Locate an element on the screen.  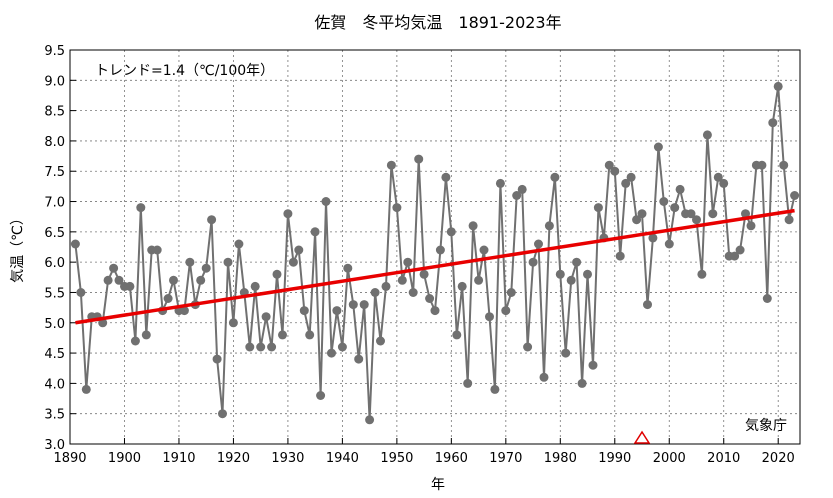
y-tick-label: 4.5 is located at coordinates (54, 354).